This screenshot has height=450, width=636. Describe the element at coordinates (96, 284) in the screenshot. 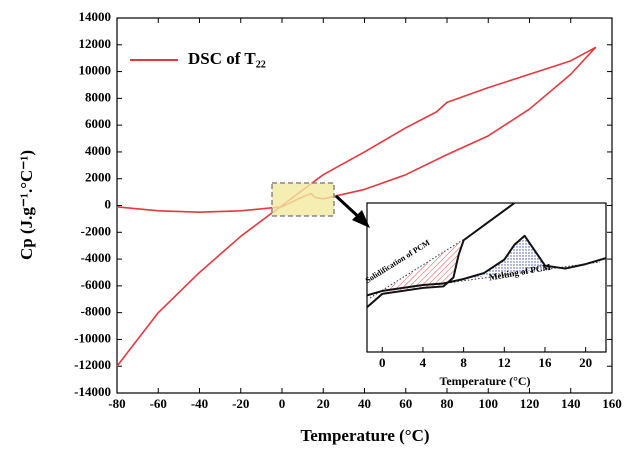

I see `y-tick-label: -6000` at that location.